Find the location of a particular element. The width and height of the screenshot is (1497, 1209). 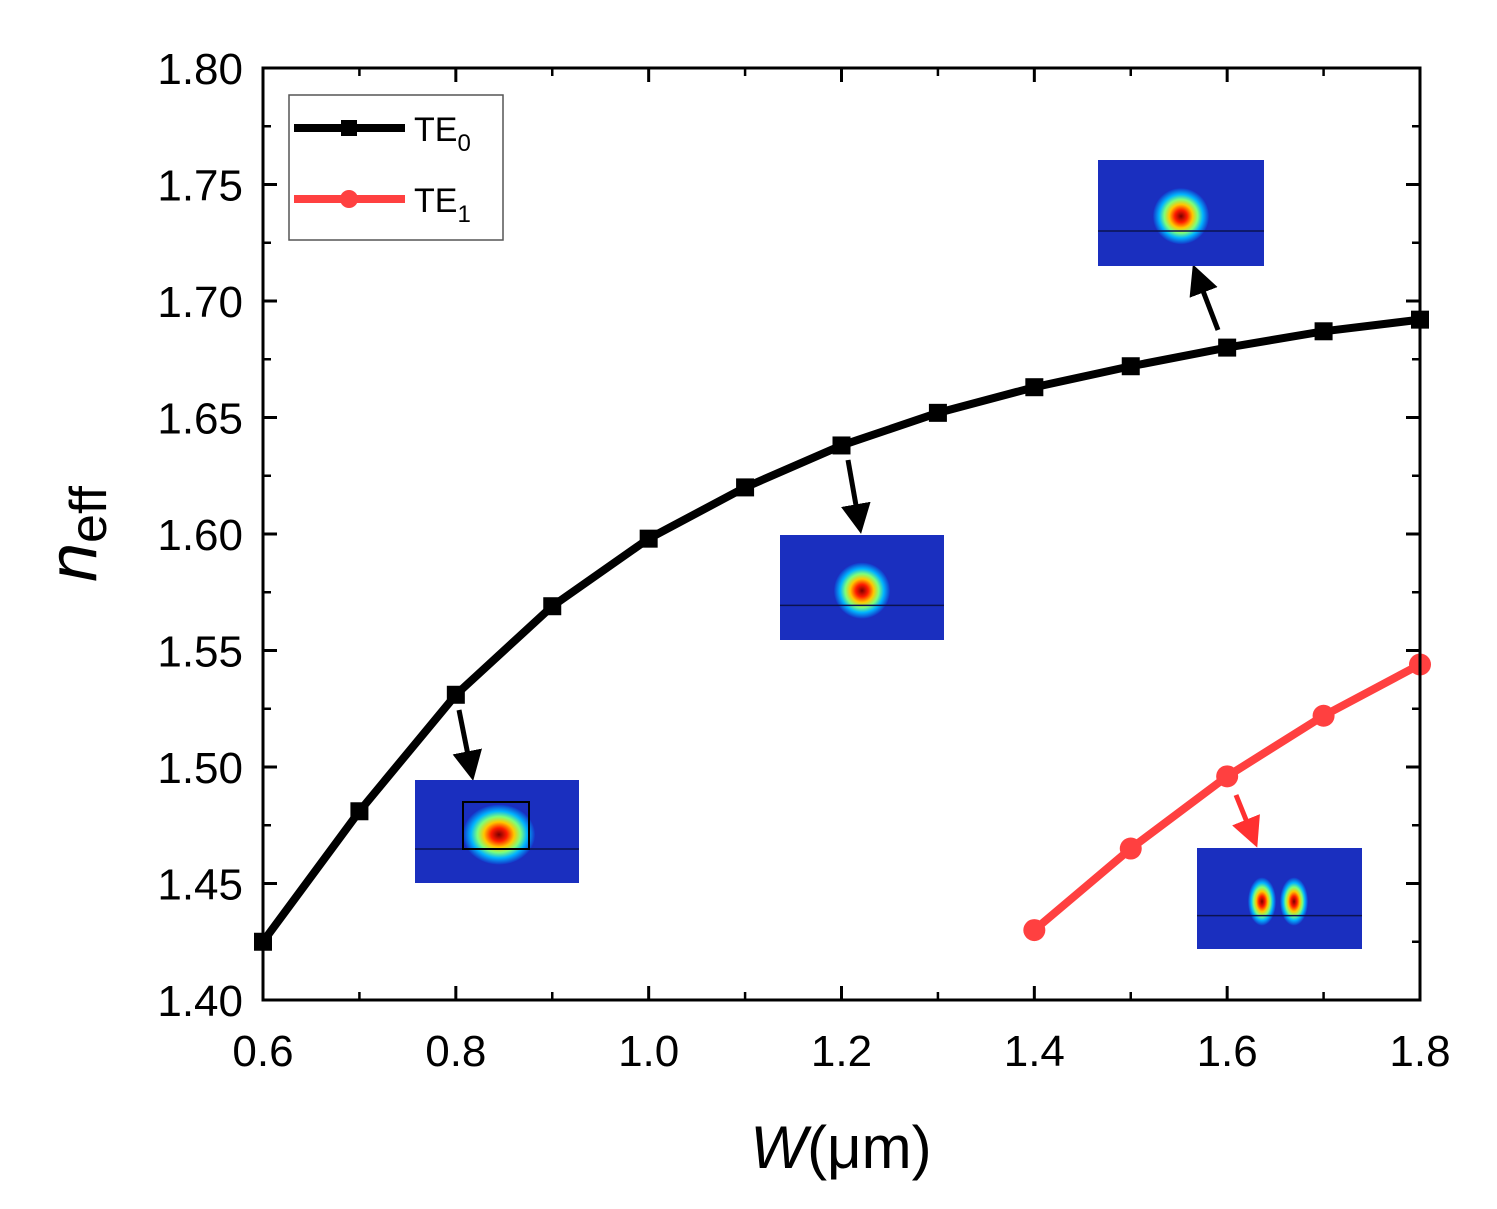

y-tick-label: 1.55 is located at coordinates (200, 652).